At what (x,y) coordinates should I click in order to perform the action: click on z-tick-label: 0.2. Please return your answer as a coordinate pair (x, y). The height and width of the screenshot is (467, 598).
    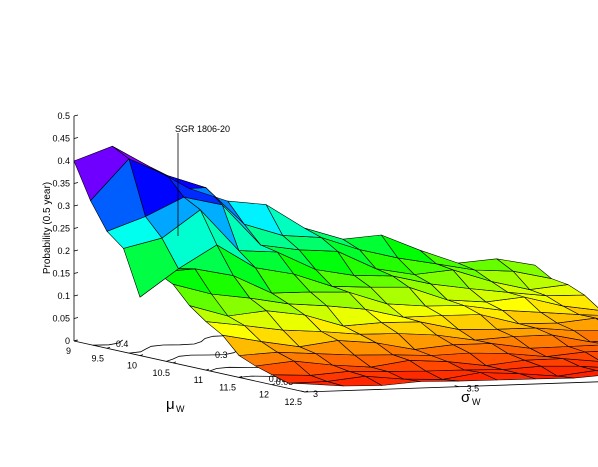
    Looking at the image, I should click on (63, 251).